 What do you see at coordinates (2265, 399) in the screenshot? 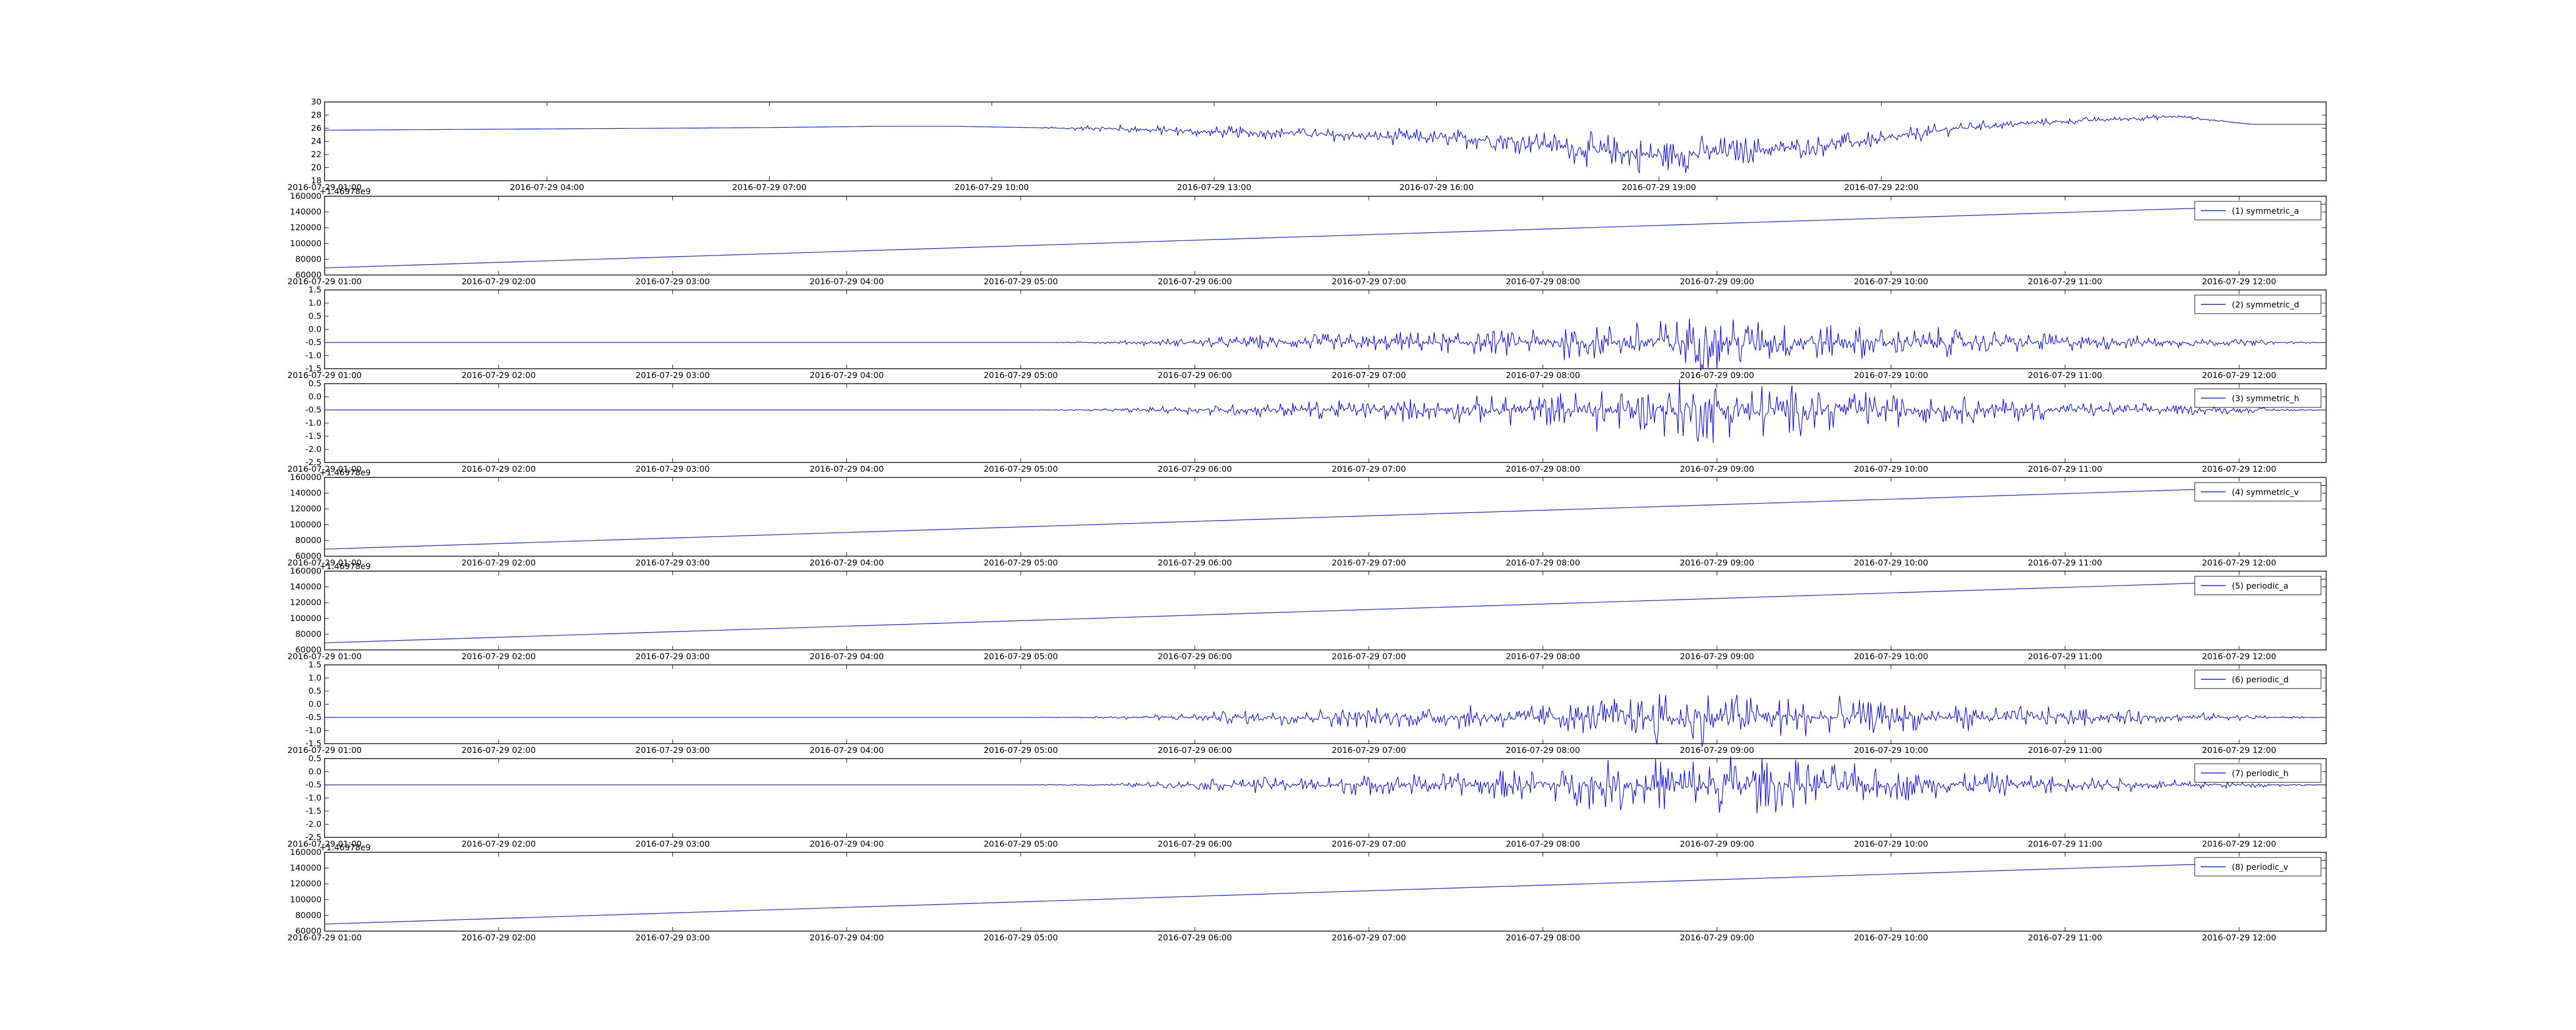
I see `legend-label: (3) symmetric_h` at bounding box center [2265, 399].